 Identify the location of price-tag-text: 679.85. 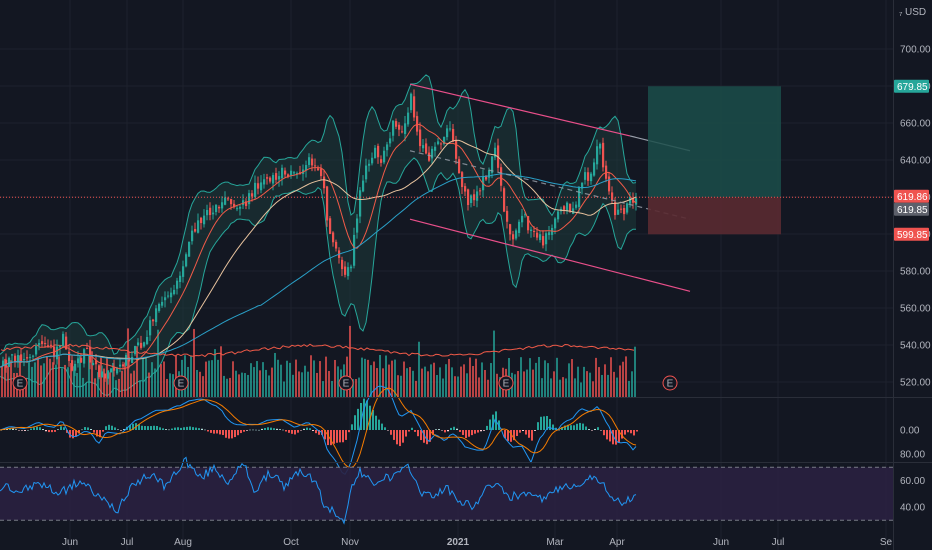
(912, 87).